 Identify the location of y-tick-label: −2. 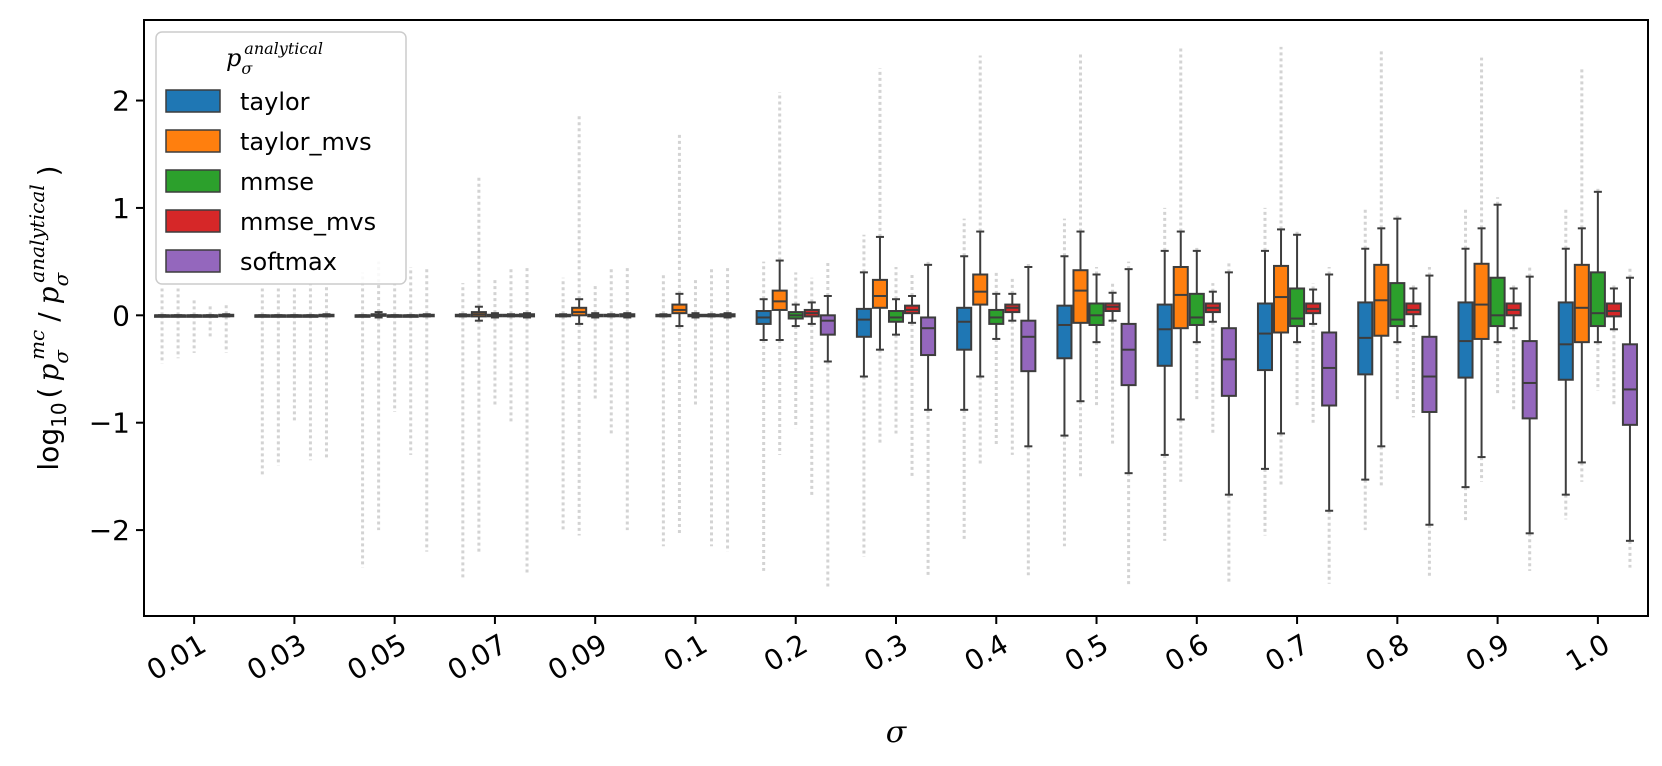
(109, 530).